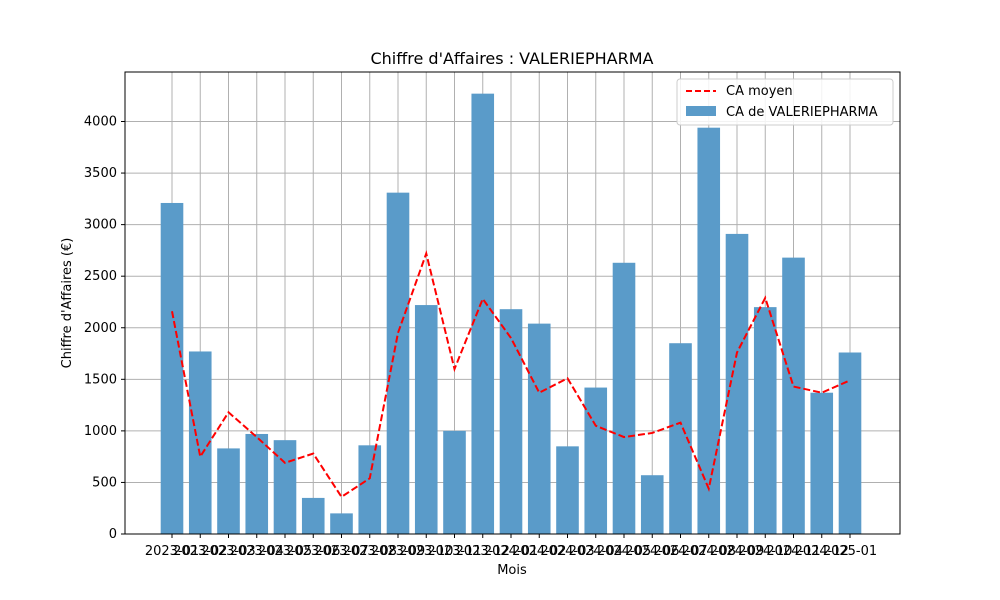 The width and height of the screenshot is (1000, 600). What do you see at coordinates (370, 551) in the screenshot?
I see `x-tick-label: 2023-08` at bounding box center [370, 551].